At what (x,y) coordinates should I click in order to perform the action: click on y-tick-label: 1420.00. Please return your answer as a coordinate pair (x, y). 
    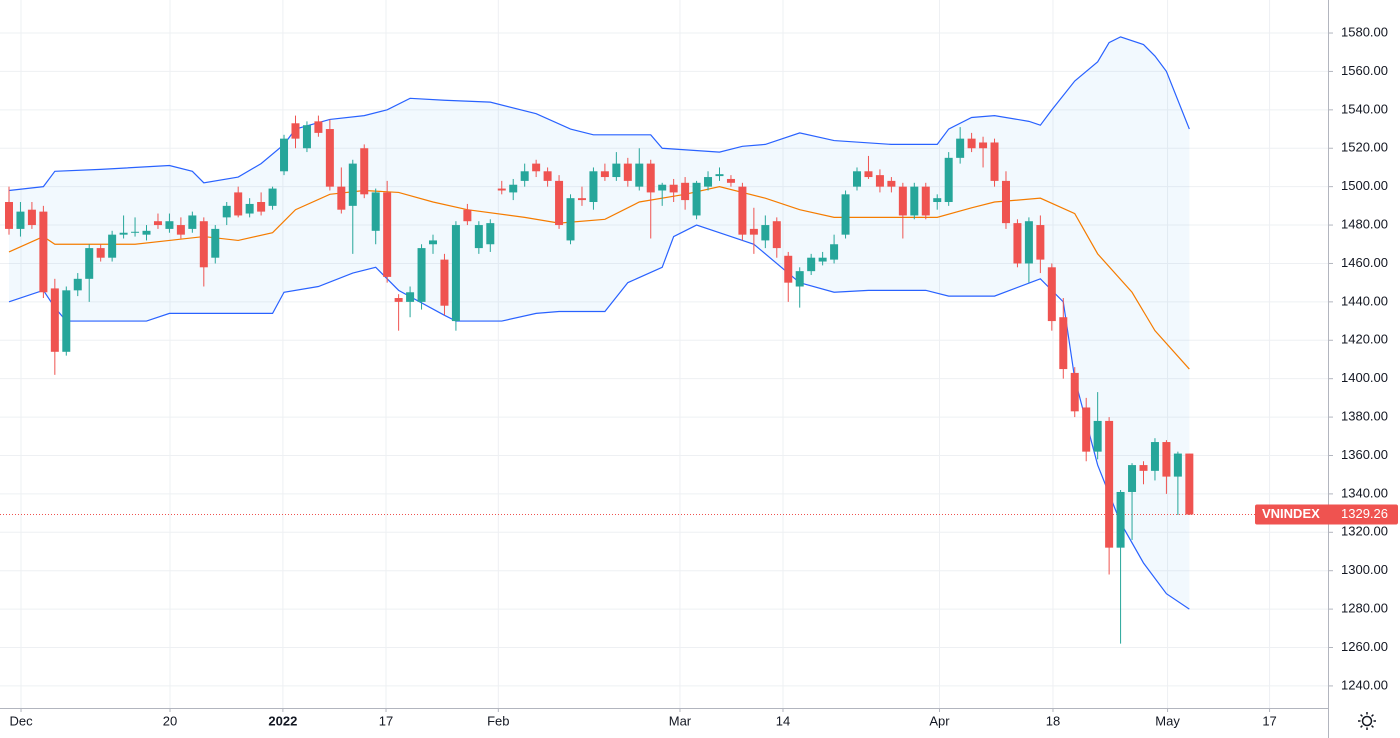
    Looking at the image, I should click on (1364, 339).